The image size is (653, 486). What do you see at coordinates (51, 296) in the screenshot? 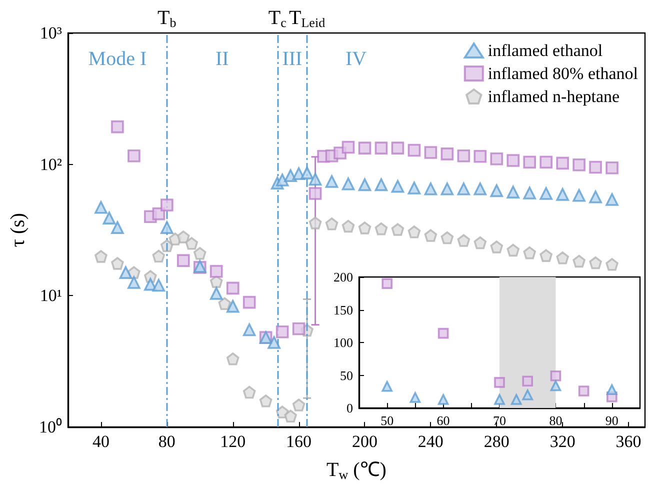
I see `y-tick-label: 10¹` at bounding box center [51, 296].